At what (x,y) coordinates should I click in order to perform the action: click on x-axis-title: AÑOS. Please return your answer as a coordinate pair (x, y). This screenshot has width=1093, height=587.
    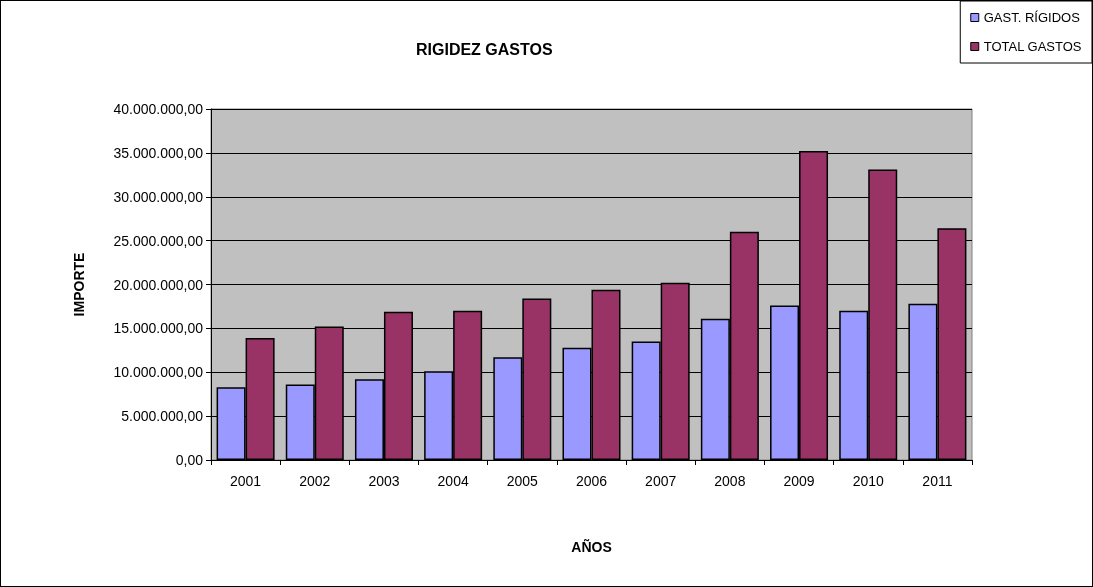
    Looking at the image, I should click on (591, 546).